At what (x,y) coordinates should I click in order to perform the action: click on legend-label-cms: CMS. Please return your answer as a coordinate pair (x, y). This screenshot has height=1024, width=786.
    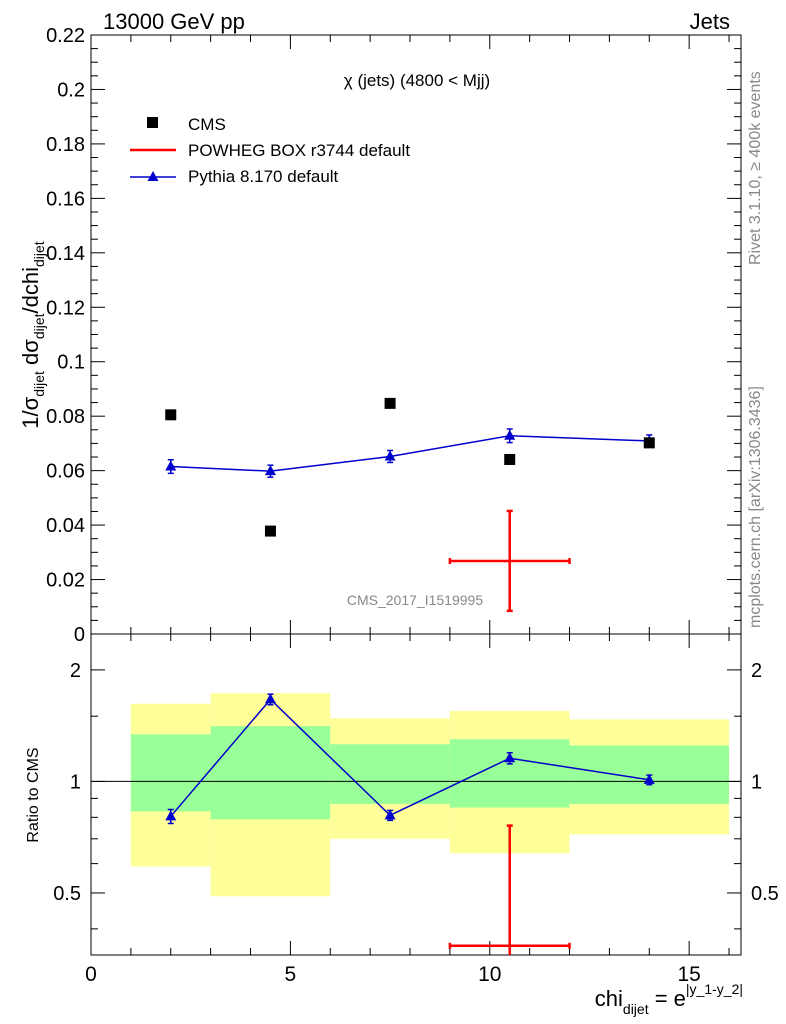
    Looking at the image, I should click on (207, 124).